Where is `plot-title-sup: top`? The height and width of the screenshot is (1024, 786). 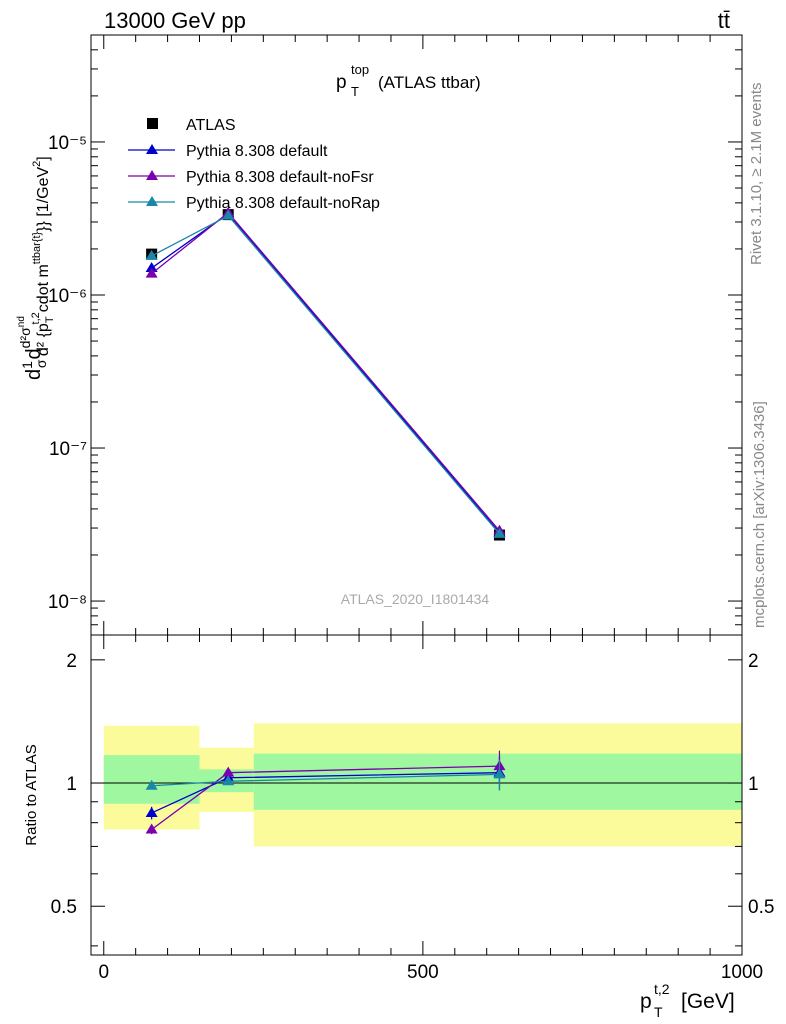 plot-title-sup: top is located at coordinates (360, 69).